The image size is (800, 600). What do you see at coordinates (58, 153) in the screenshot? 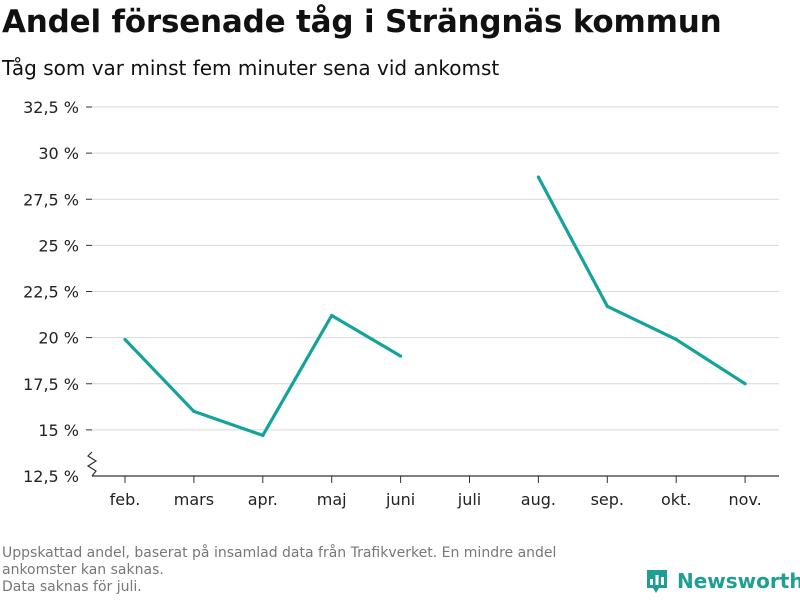
I see `y-tick-label: 30 %` at bounding box center [58, 153].